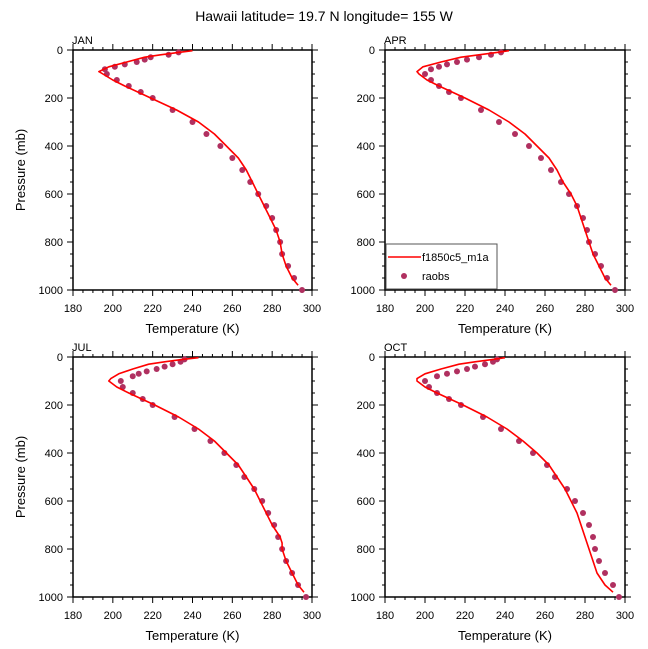 The height and width of the screenshot is (649, 648). Describe the element at coordinates (441, 266) in the screenshot. I see `legend-box` at that location.